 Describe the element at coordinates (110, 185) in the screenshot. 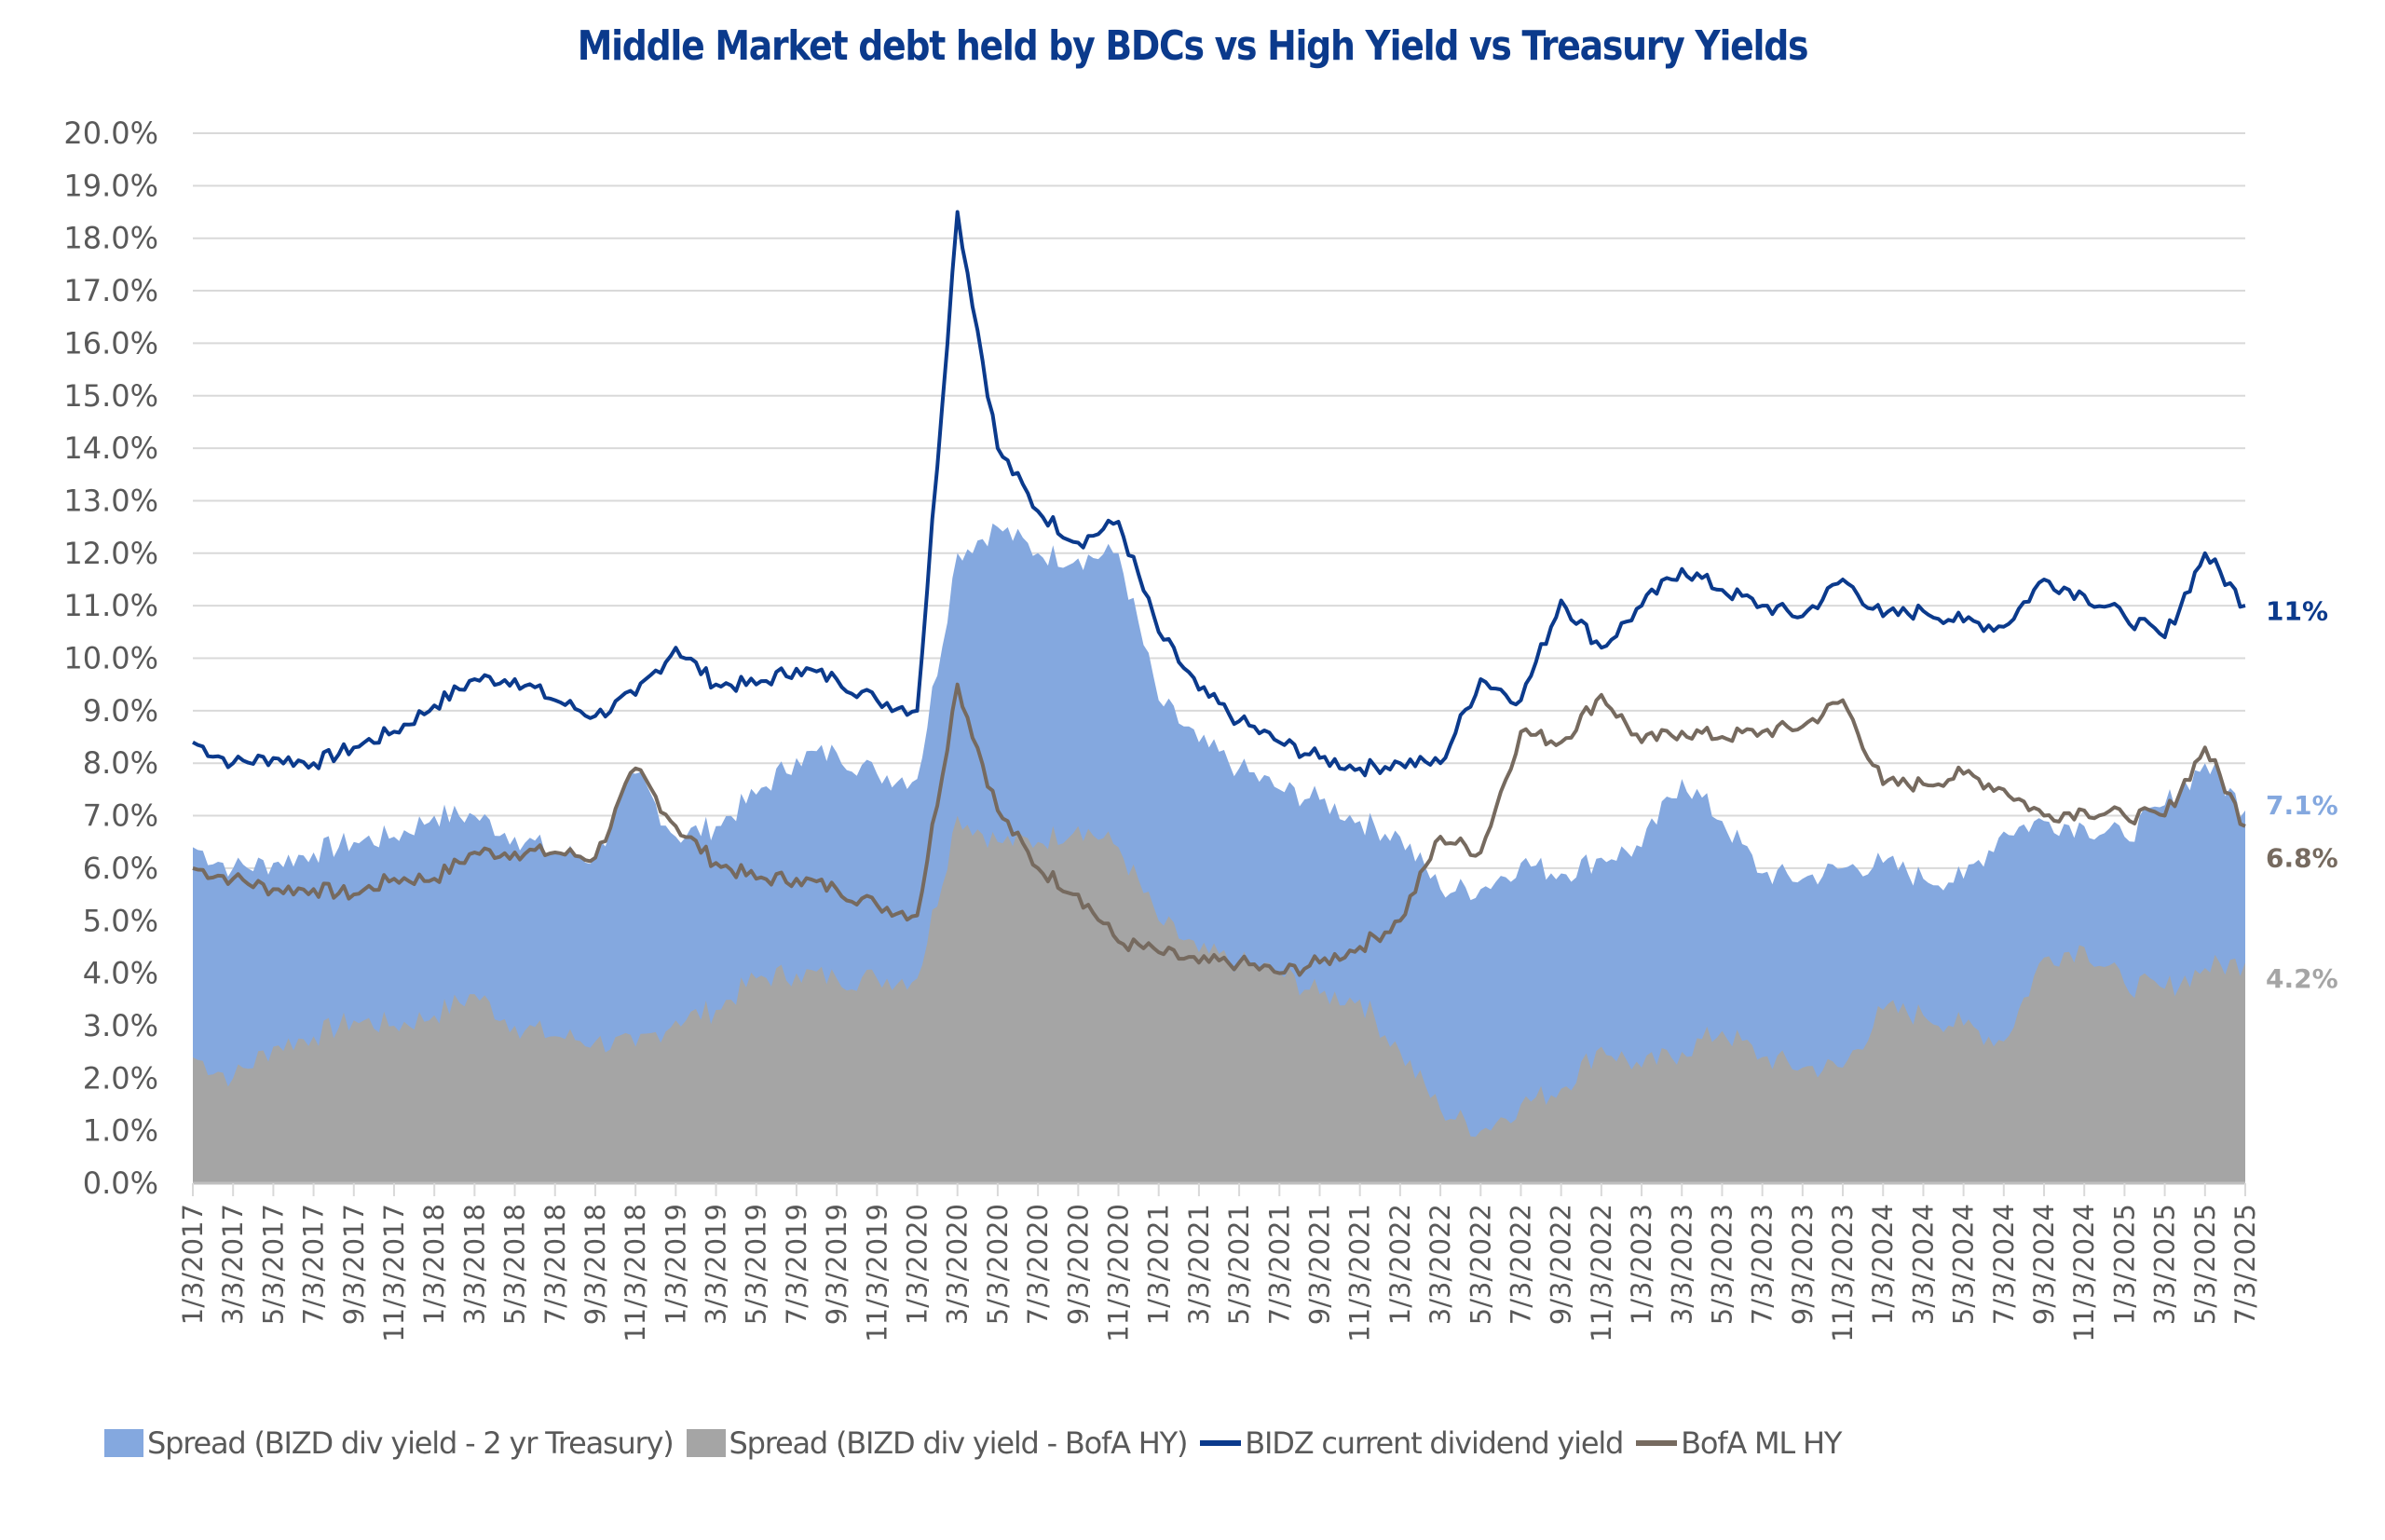

I see `y-tick-label: 19.0%` at that location.